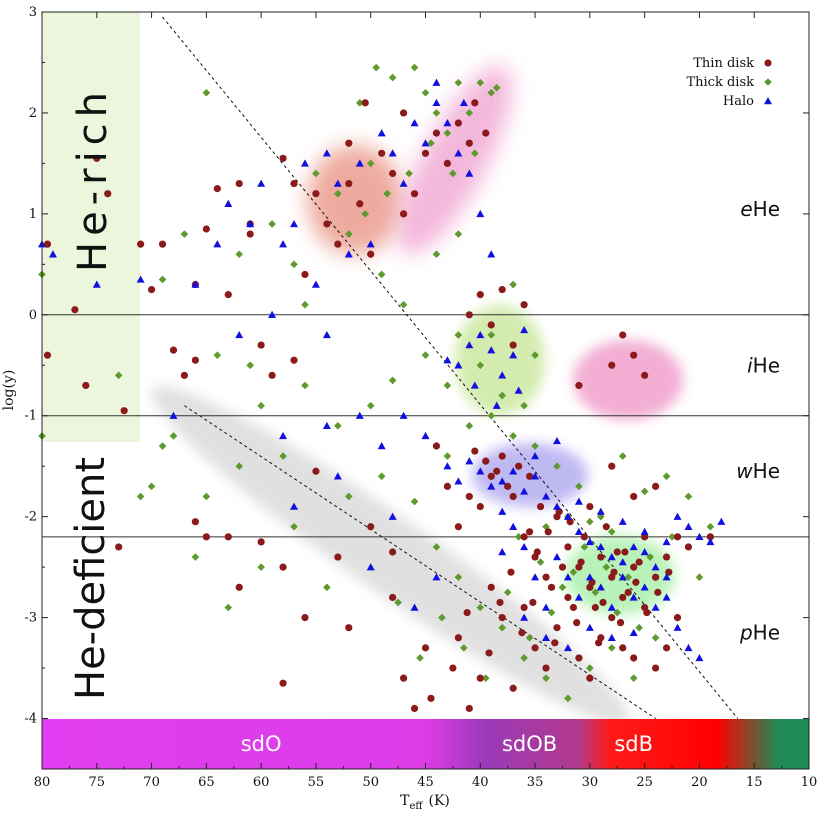 The width and height of the screenshot is (830, 830). What do you see at coordinates (723, 63) in the screenshot?
I see `legend-label-thin-disk: Thin disk` at bounding box center [723, 63].